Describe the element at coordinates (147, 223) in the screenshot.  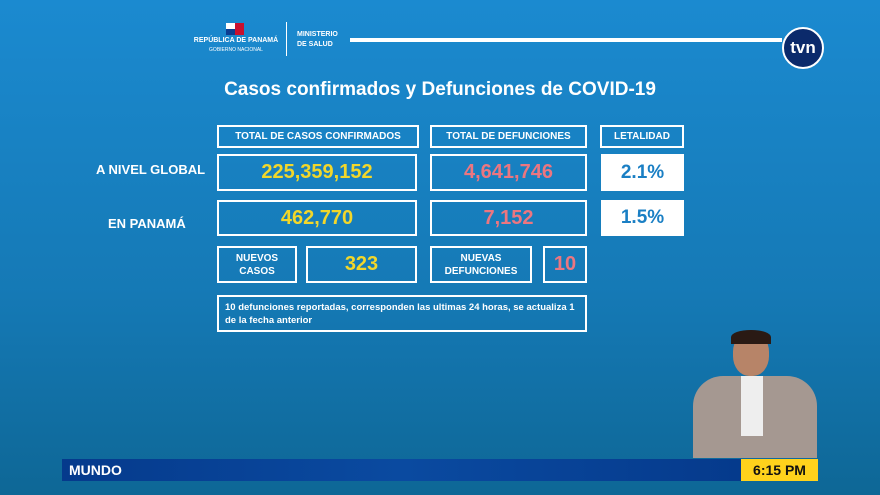
I see `row-label-panama: EN PANAMÁ` at that location.